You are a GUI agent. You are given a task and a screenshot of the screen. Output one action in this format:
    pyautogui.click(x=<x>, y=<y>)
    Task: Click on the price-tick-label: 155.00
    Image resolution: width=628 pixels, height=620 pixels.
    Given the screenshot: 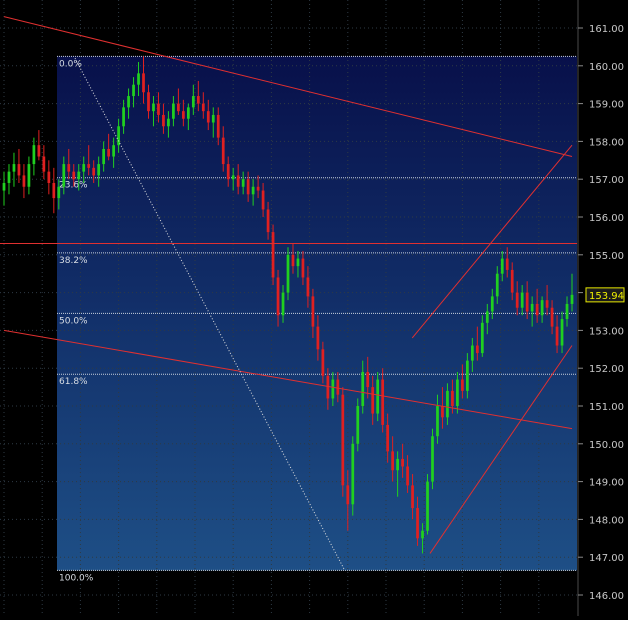 What is the action you would take?
    pyautogui.click(x=606, y=256)
    